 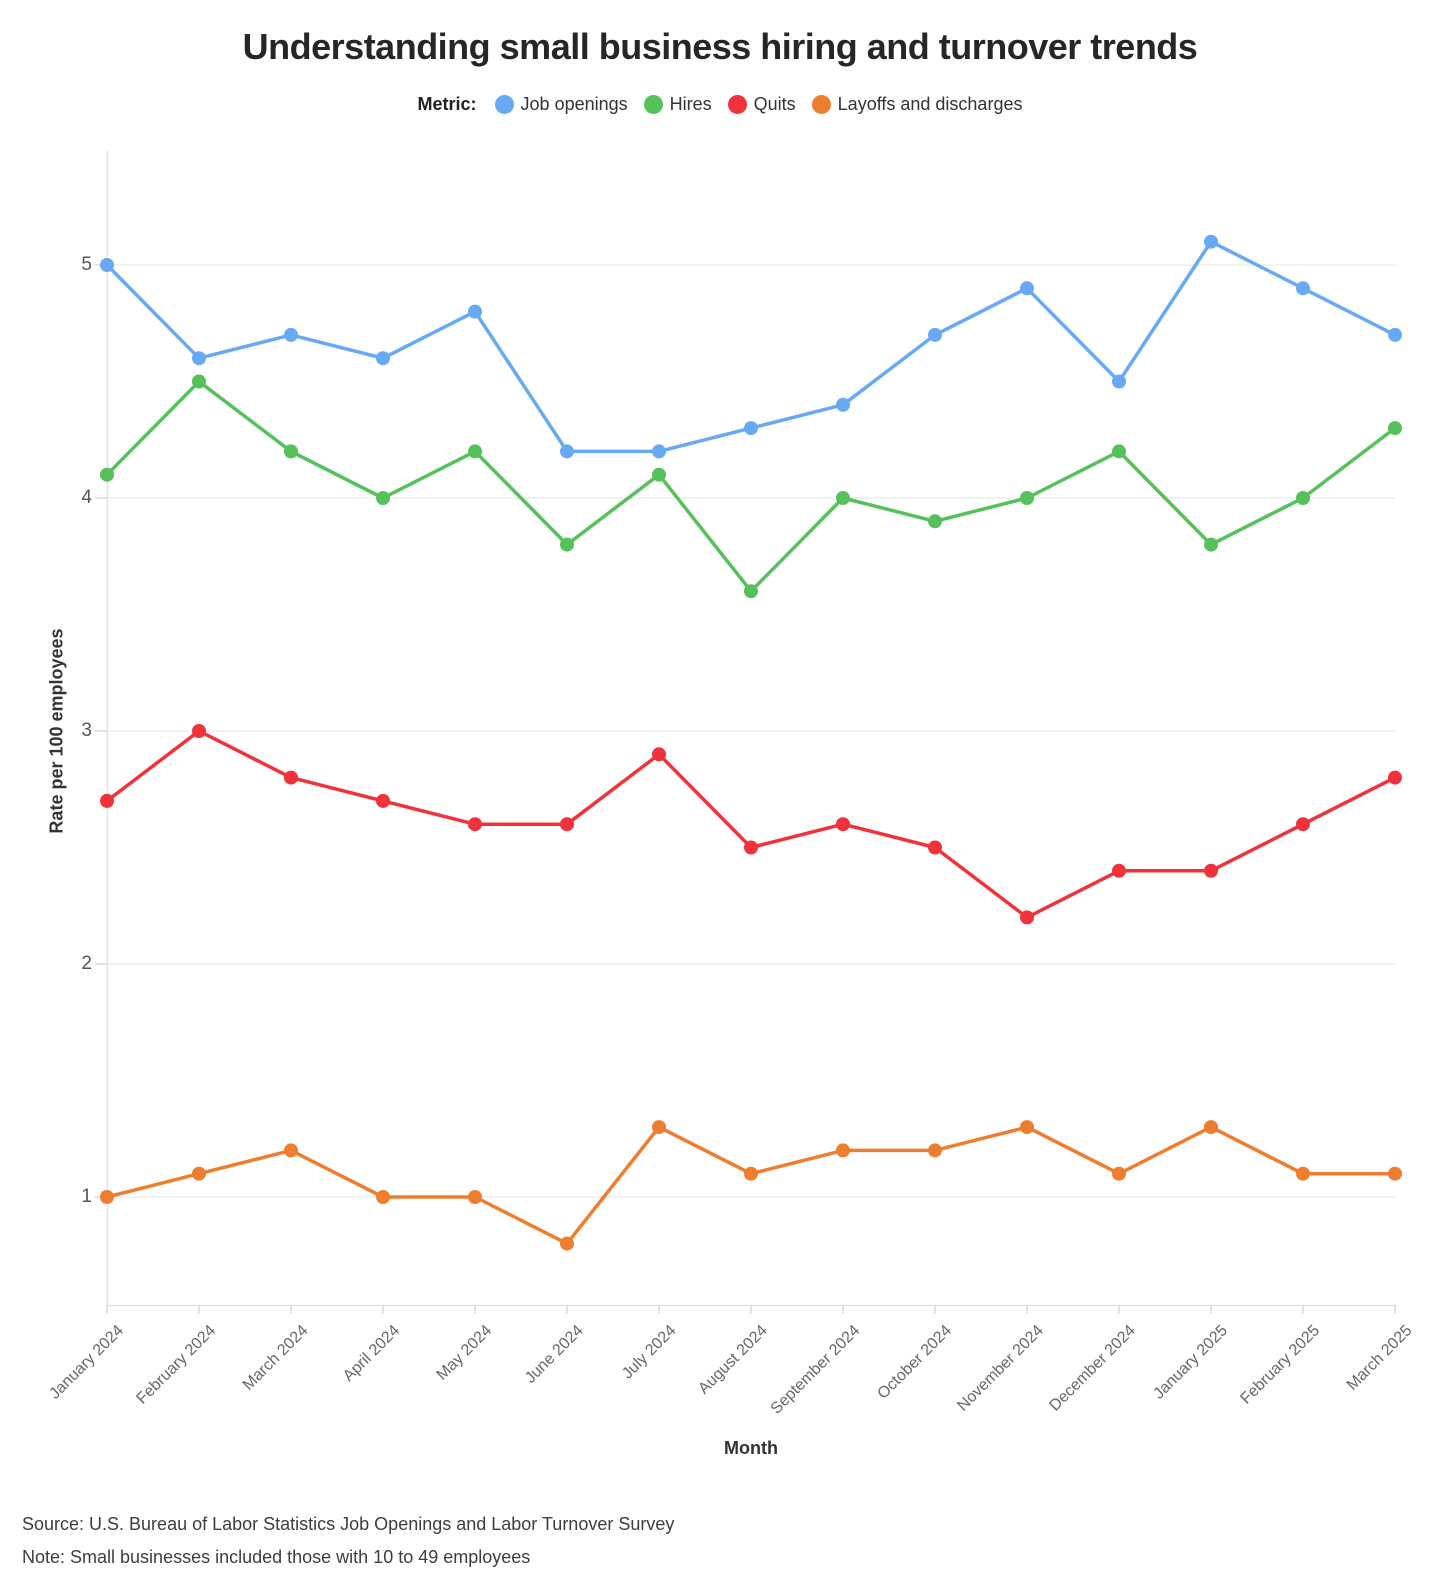 What do you see at coordinates (383, 498) in the screenshot?
I see `point-hires-april-2024` at bounding box center [383, 498].